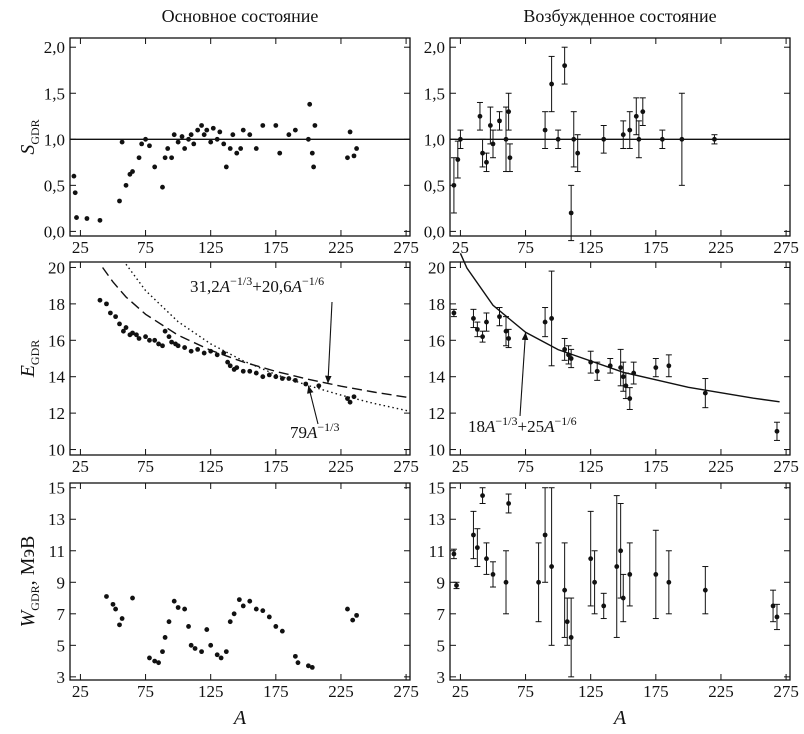  What do you see at coordinates (434, 139) in the screenshot?
I see `y-tick-label: 1,0` at bounding box center [434, 139].